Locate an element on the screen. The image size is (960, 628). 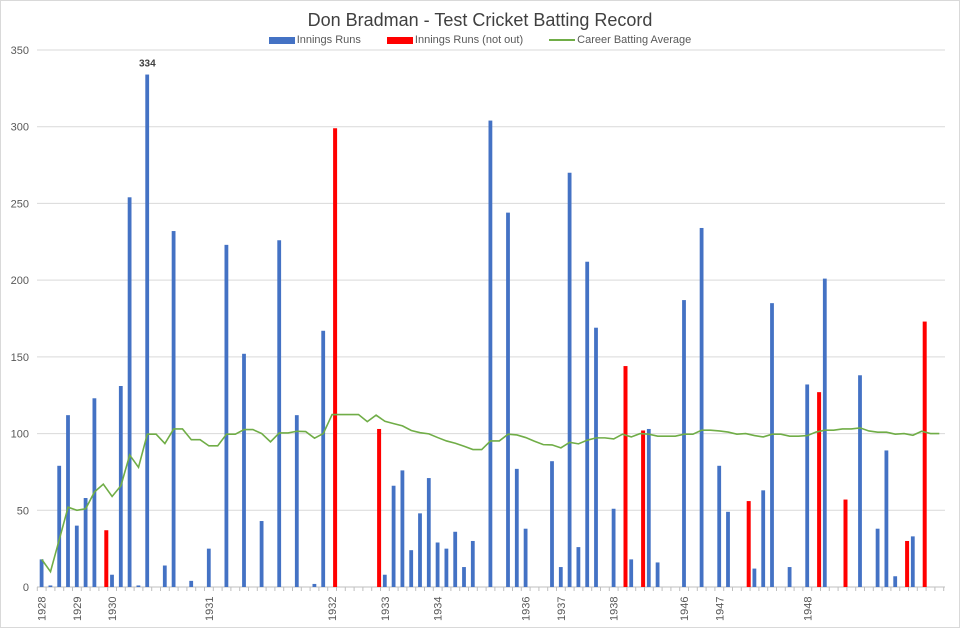
x-tick-label: 1931 is located at coordinates (210, 609).